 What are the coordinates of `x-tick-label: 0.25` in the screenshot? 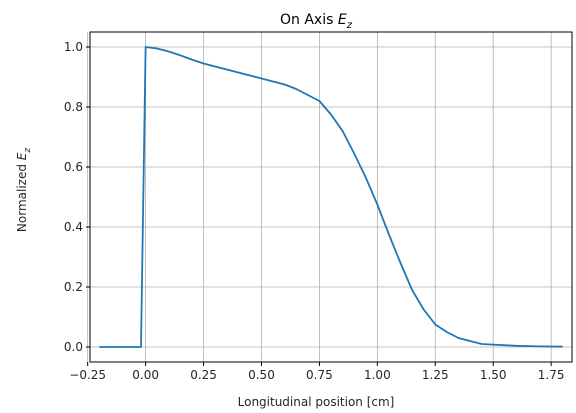 It's located at (203, 375).